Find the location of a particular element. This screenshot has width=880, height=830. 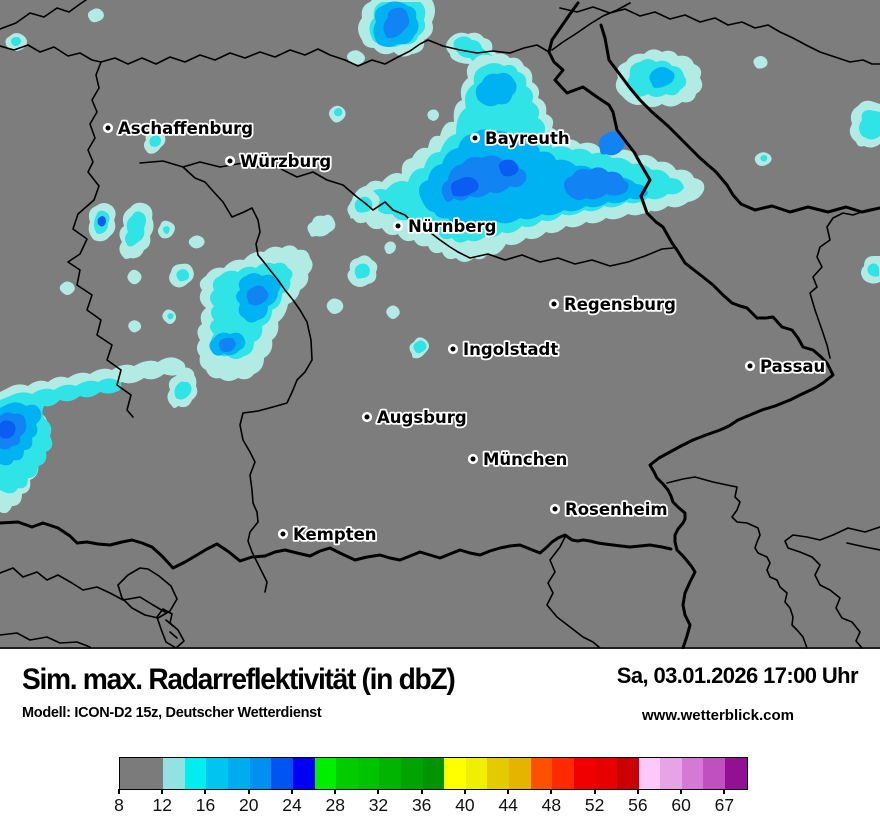

colorbar-label-44: 44 is located at coordinates (508, 805).